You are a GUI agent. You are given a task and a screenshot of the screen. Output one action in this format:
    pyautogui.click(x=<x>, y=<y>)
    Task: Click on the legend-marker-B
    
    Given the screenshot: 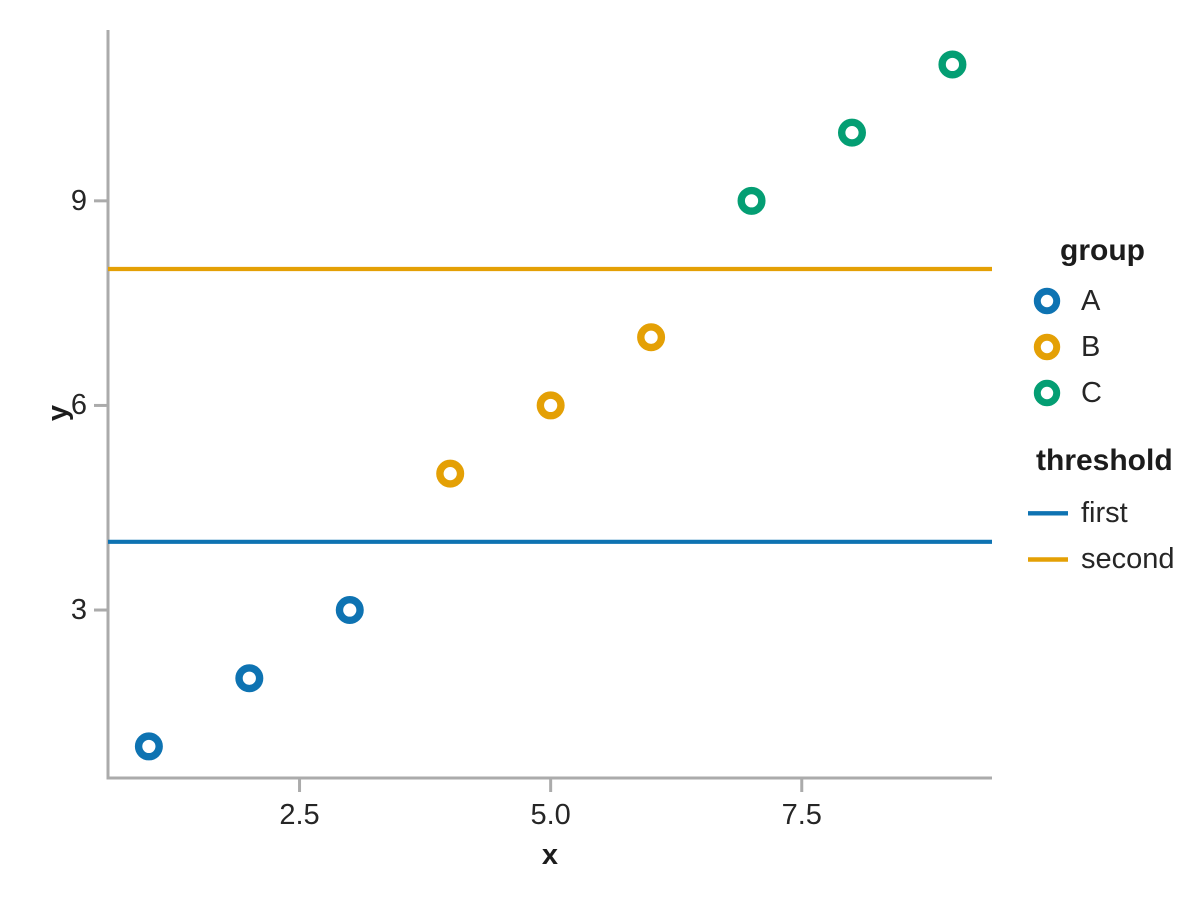 What is the action you would take?
    pyautogui.click(x=1047, y=347)
    